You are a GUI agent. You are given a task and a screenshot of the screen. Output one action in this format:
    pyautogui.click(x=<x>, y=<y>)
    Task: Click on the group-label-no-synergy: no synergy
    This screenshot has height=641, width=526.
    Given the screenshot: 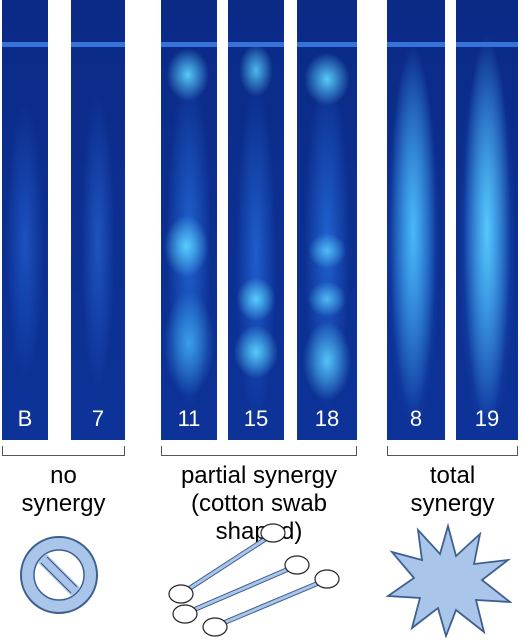 What is the action you would take?
    pyautogui.click(x=63, y=490)
    